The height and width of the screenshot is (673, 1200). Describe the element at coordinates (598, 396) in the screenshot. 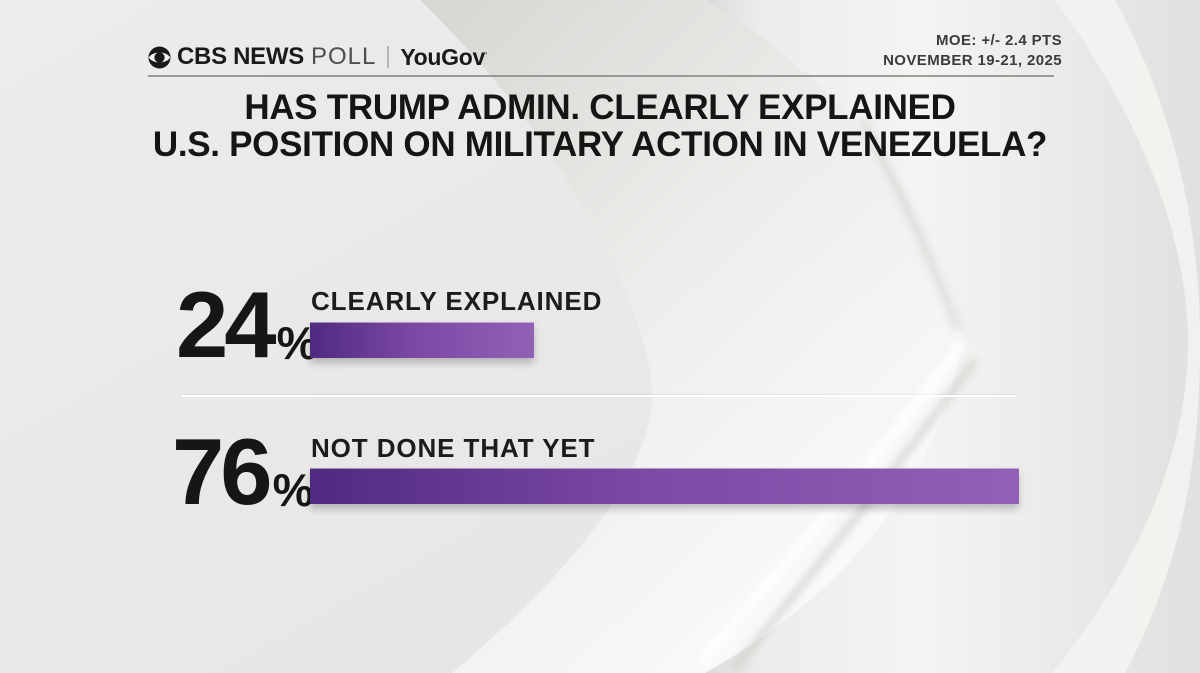

I see `rows-divider` at that location.